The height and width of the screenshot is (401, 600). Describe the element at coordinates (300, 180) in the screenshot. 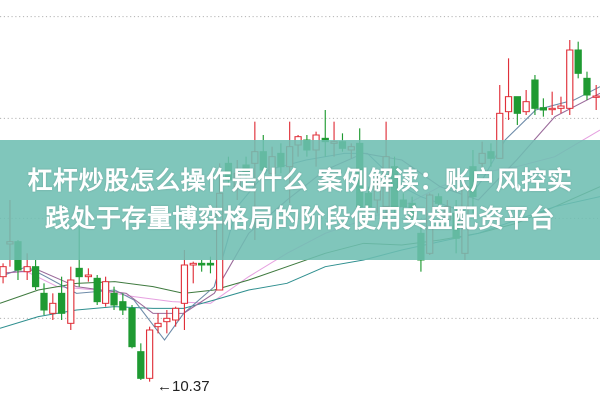

I see `title-line-1: 杠杆炒股怎么操作是什么 案例解读：账户风控实` at that location.